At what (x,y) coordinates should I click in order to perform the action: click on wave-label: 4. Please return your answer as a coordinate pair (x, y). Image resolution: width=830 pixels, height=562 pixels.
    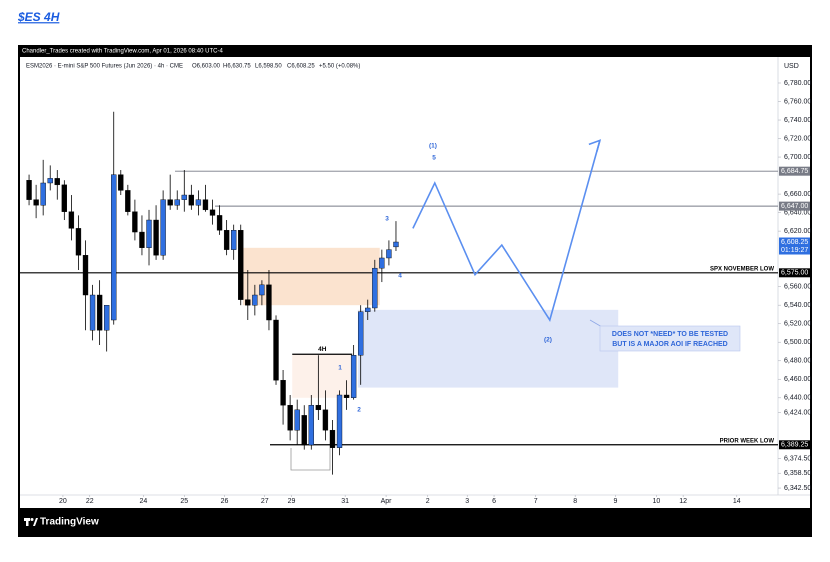
    Looking at the image, I should click on (400, 276).